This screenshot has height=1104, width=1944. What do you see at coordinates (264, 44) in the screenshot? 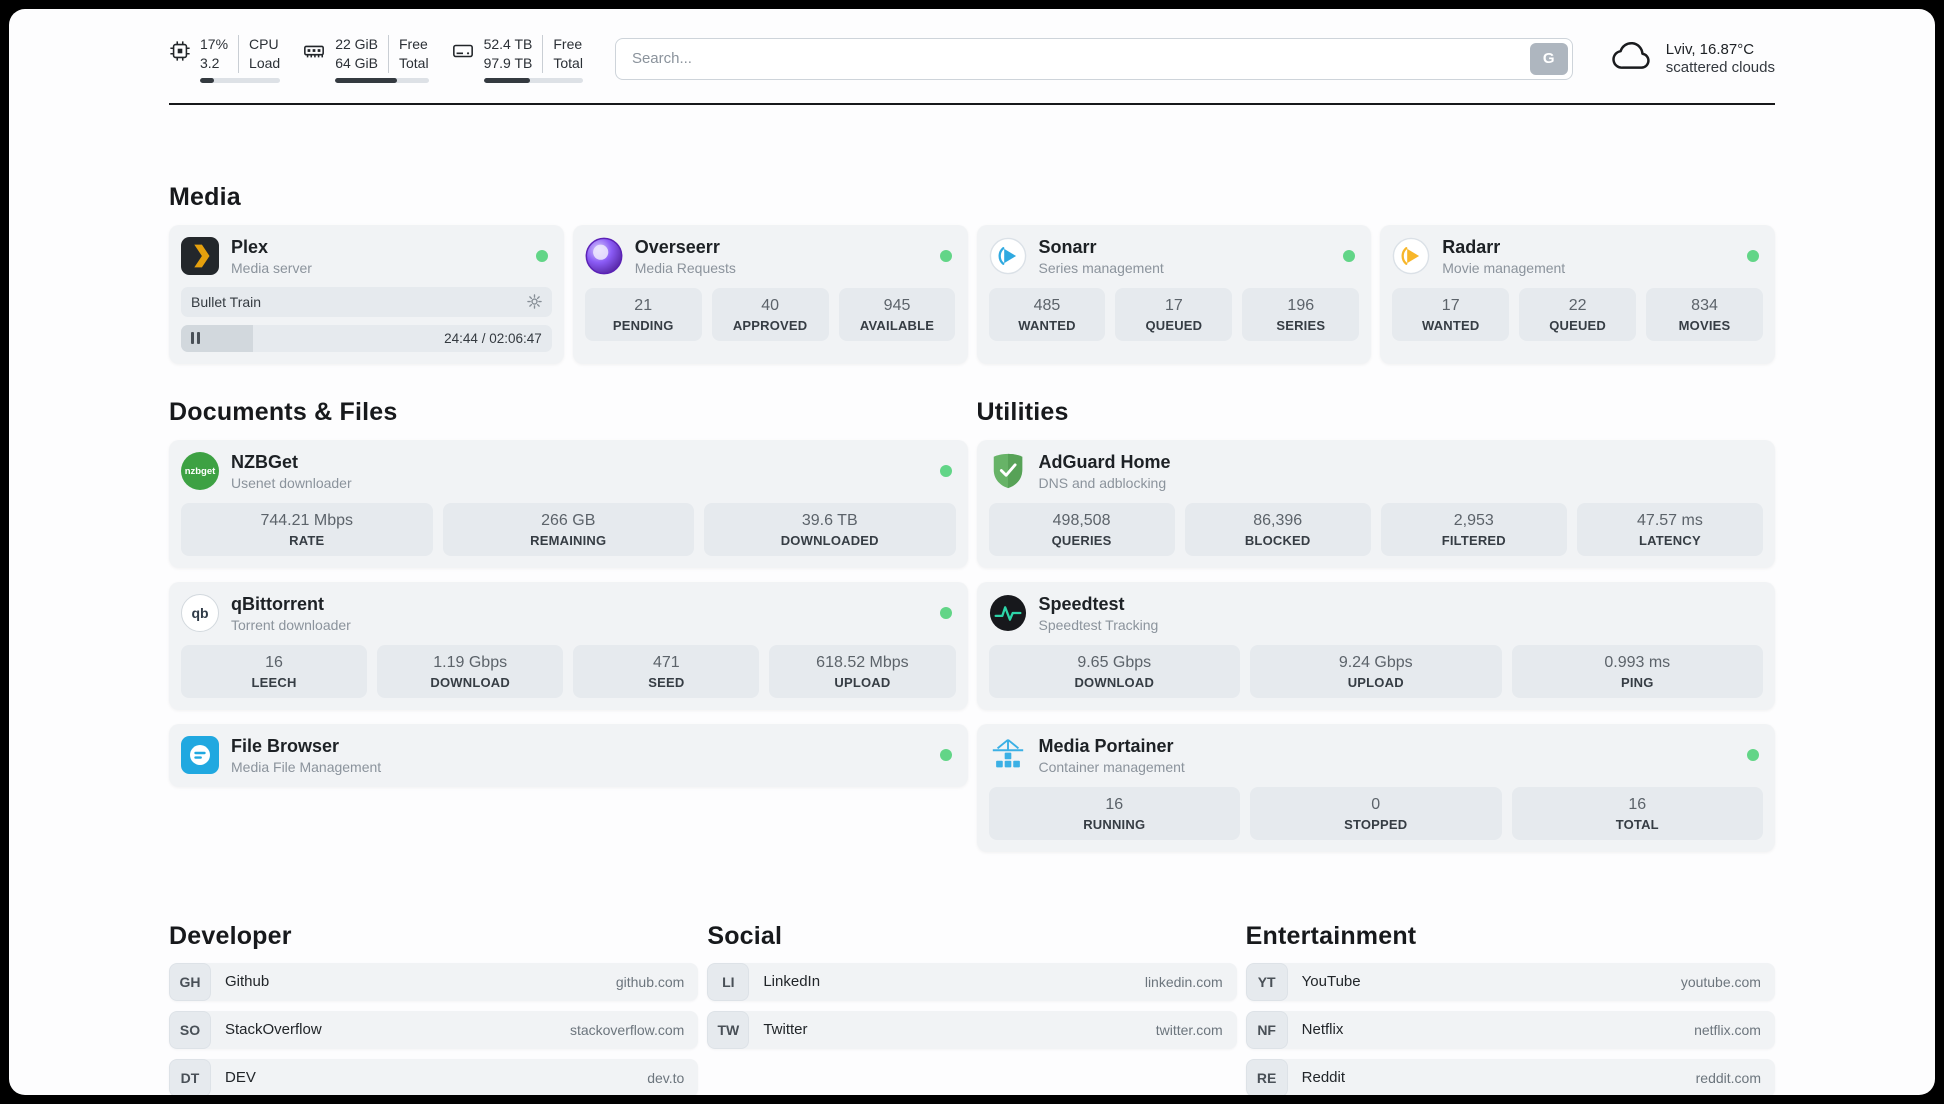
I see `cpu-label: CPU` at bounding box center [264, 44].